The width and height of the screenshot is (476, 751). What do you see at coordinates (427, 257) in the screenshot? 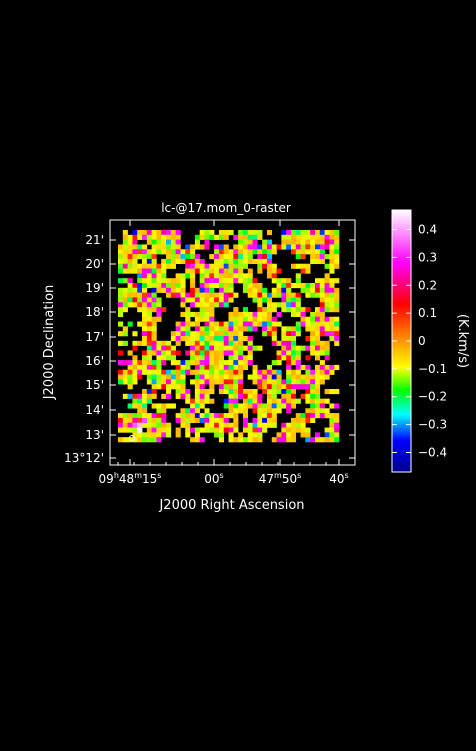
I see `colorbar-tick-label: 0.3` at bounding box center [427, 257].